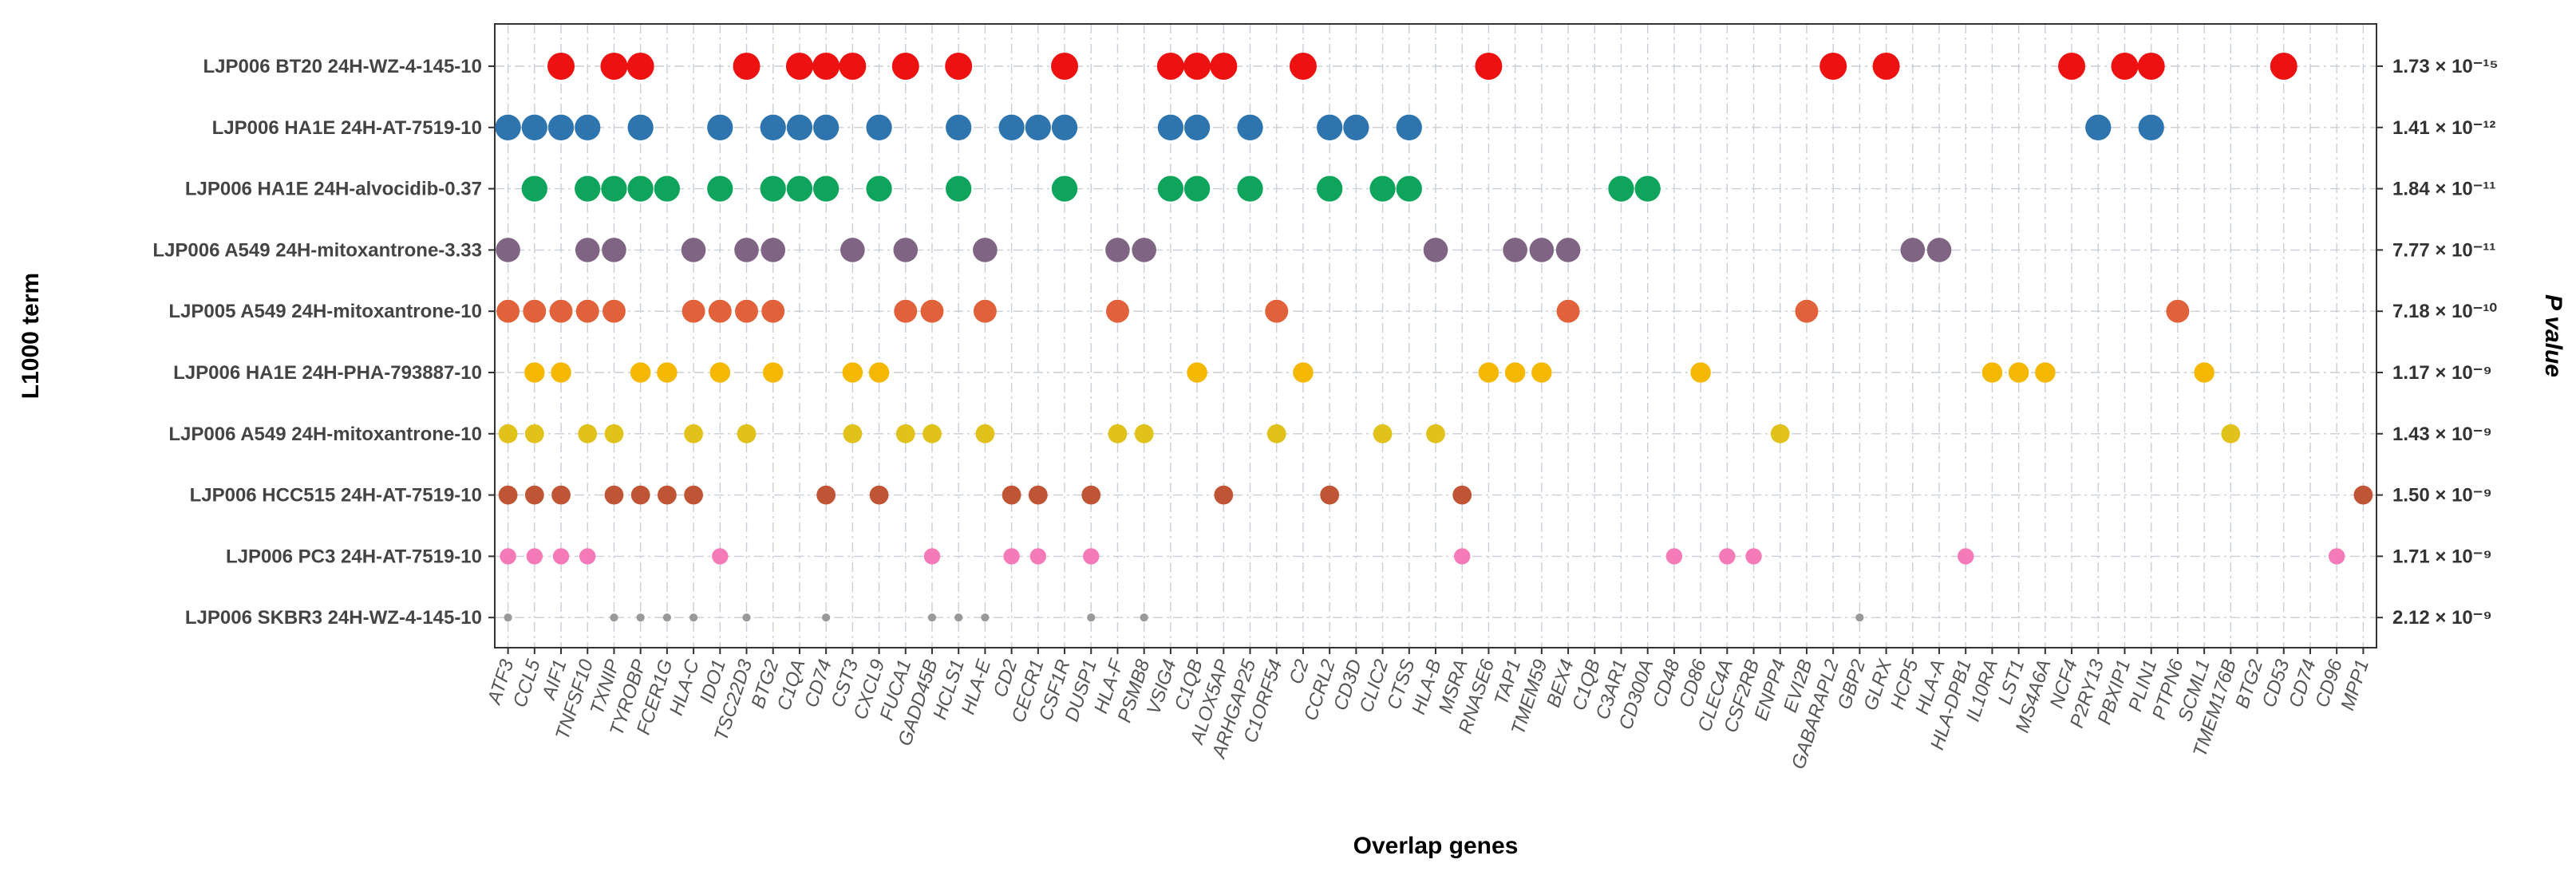 Image resolution: width=2576 pixels, height=883 pixels. Describe the element at coordinates (2442, 373) in the screenshot. I see `p-value-label: 1.17 × 10⁻⁹` at that location.